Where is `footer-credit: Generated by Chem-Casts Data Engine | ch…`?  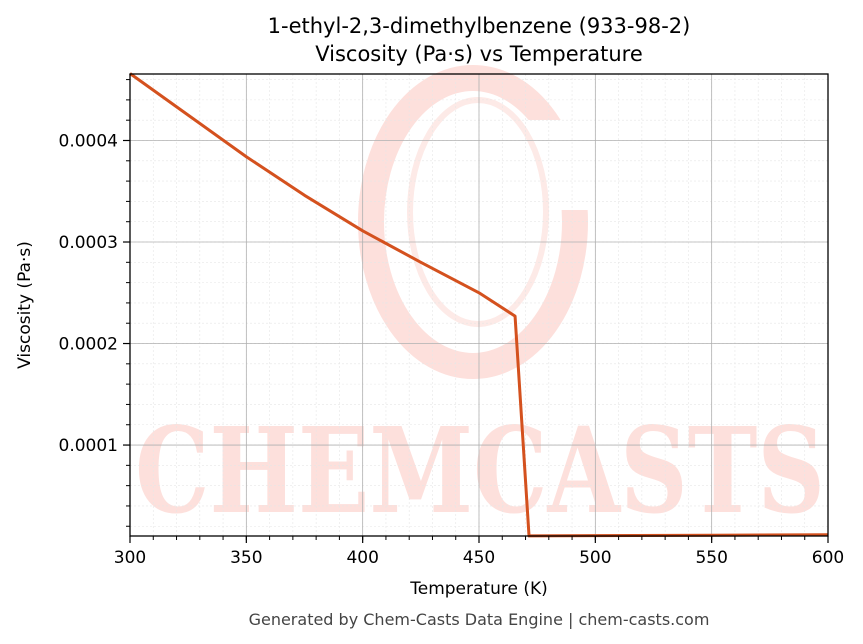
footer-credit: Generated by Chem-Casts Data Engine | ch… is located at coordinates (479, 619).